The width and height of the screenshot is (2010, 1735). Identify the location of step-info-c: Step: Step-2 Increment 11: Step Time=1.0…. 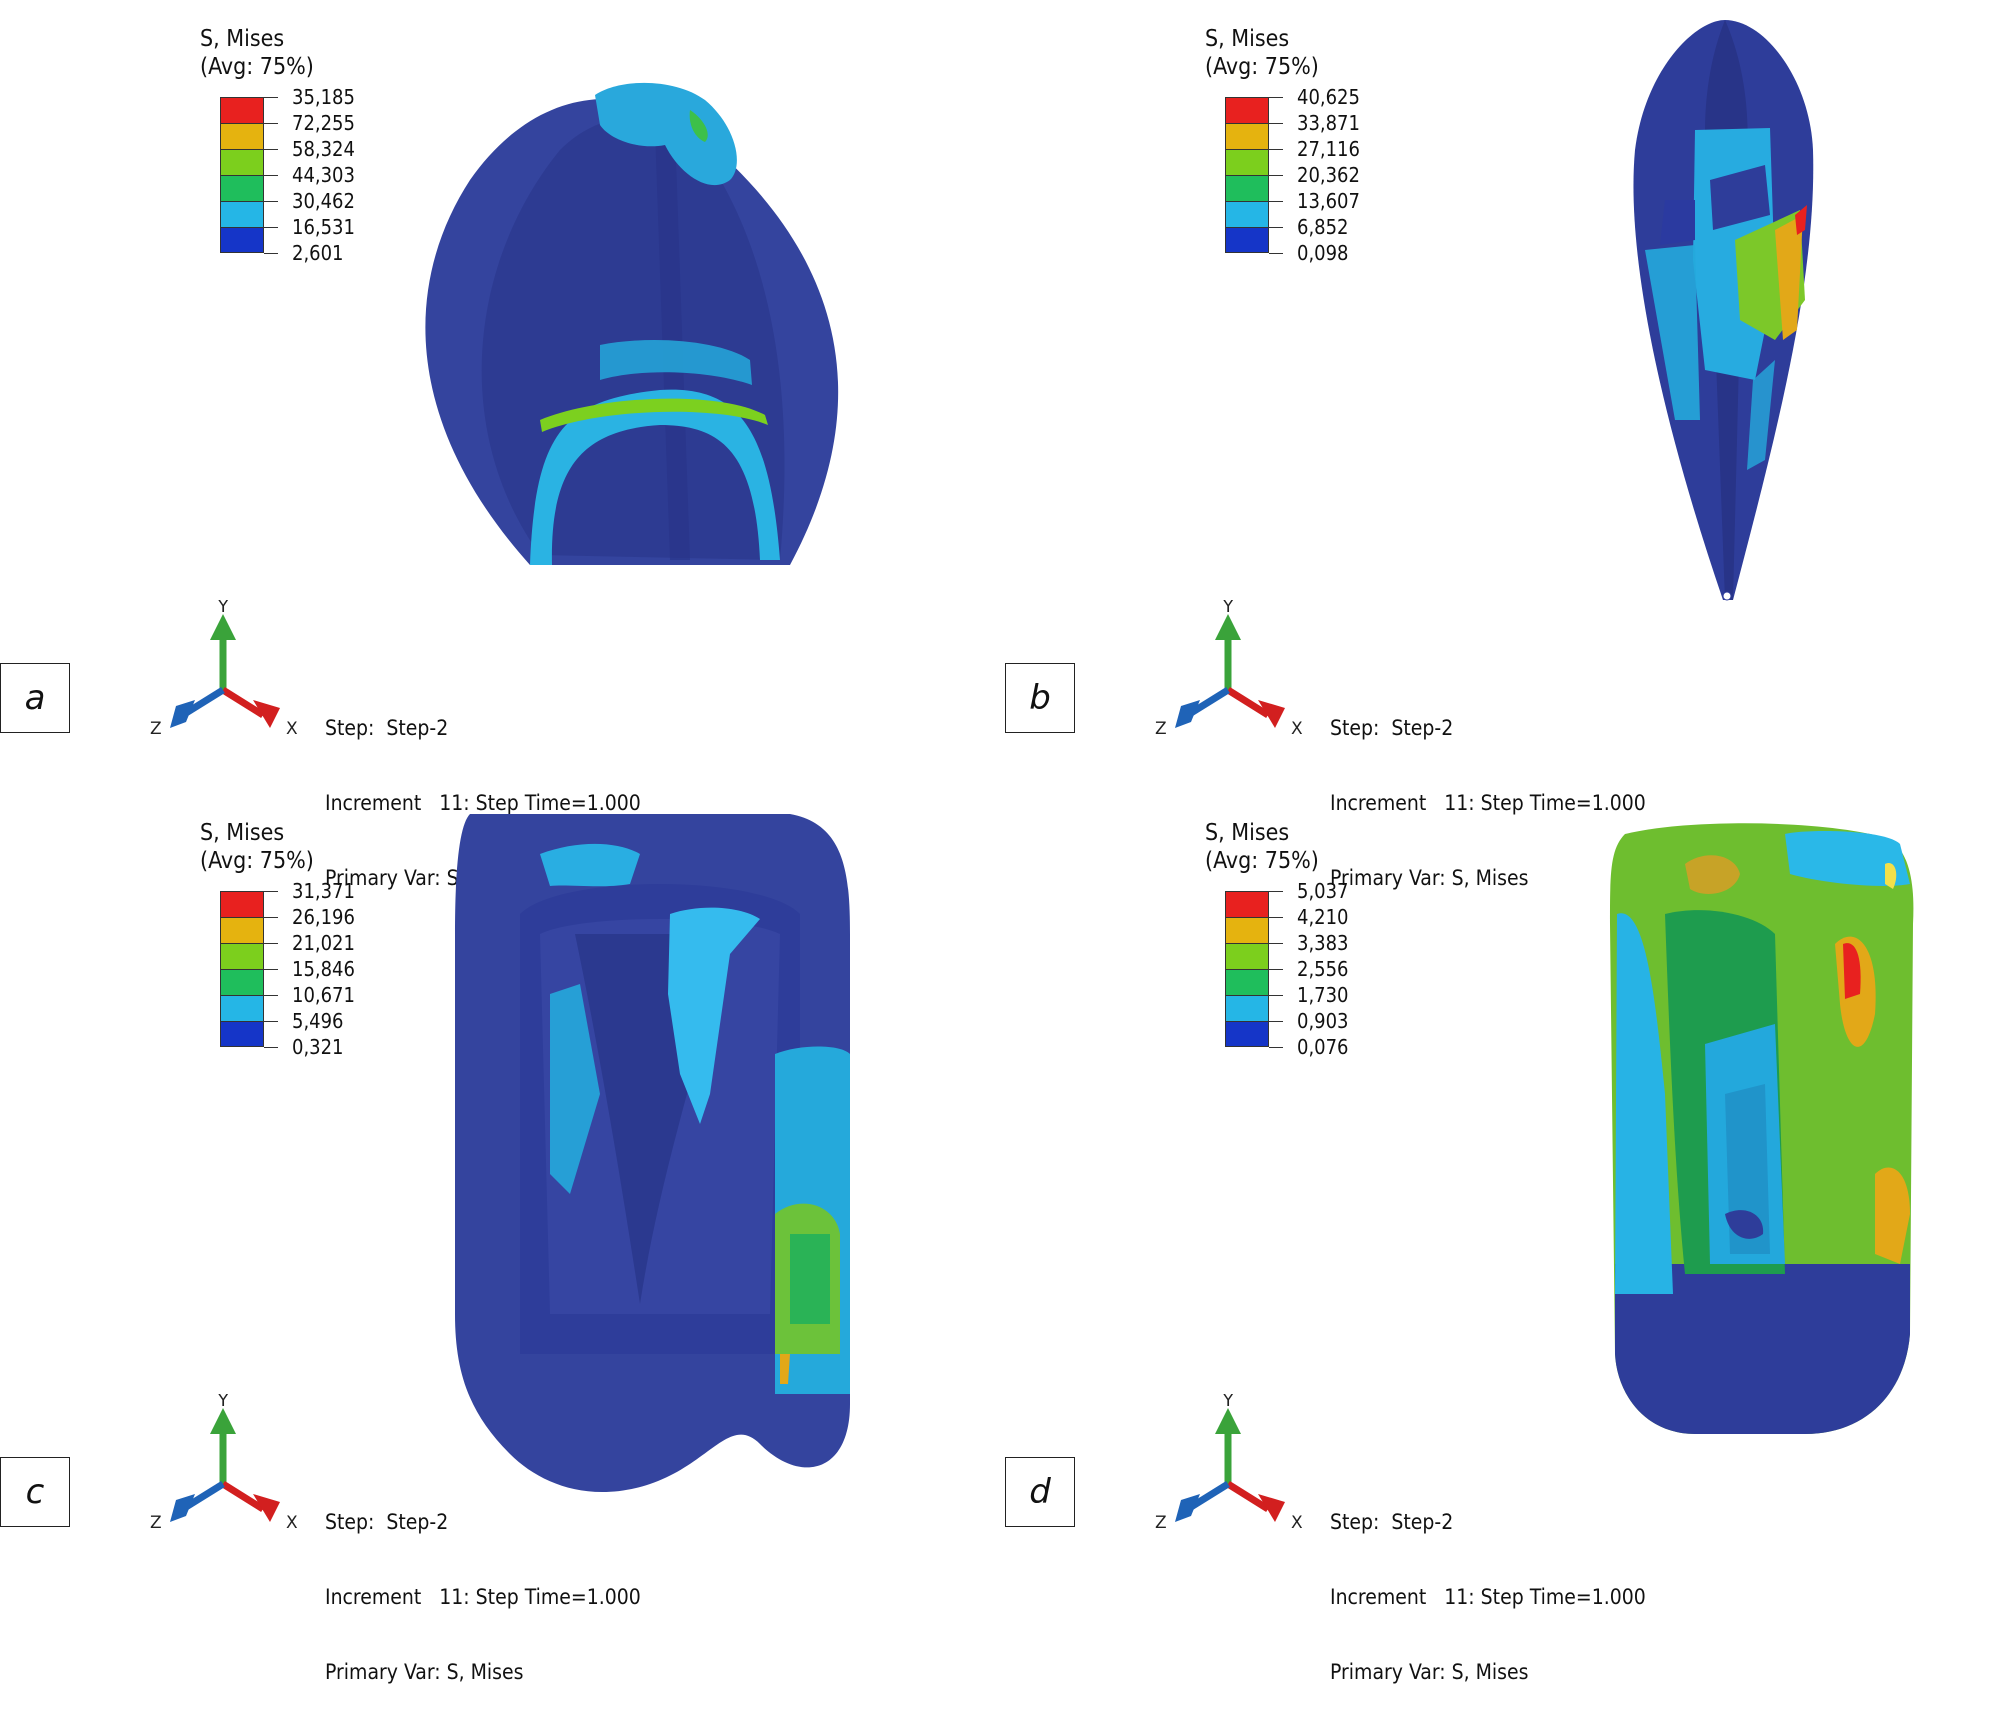
(483, 1597).